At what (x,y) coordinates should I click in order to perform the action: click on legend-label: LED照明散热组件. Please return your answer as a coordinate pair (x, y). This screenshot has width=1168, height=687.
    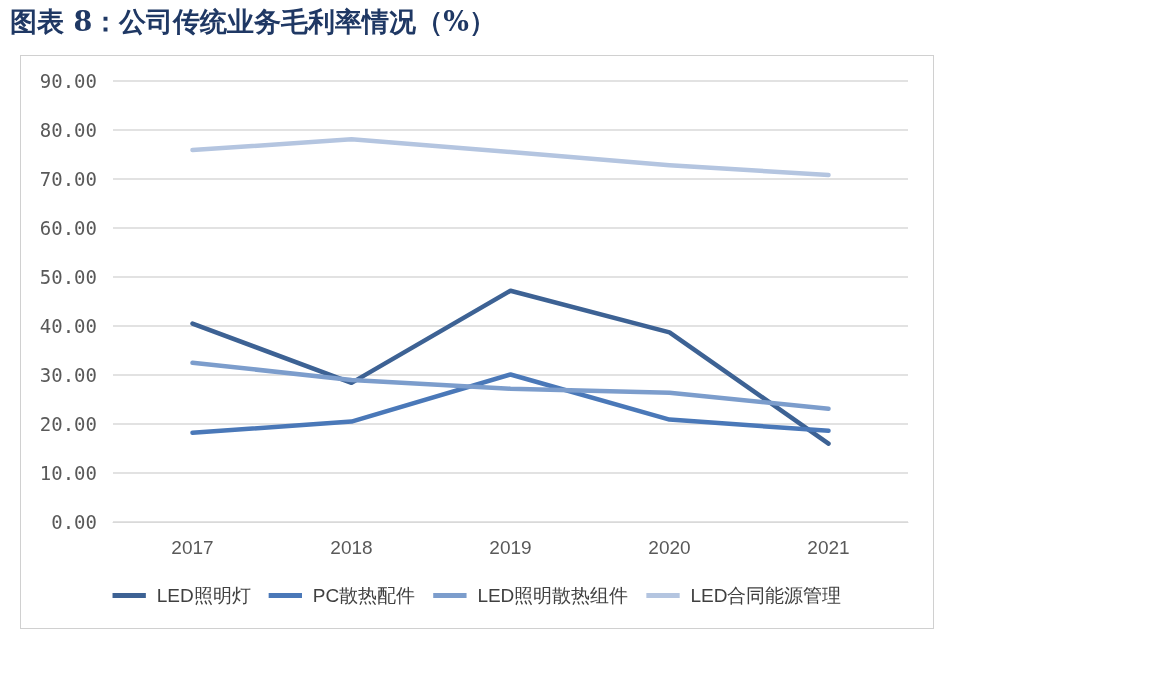
    Looking at the image, I should click on (553, 595).